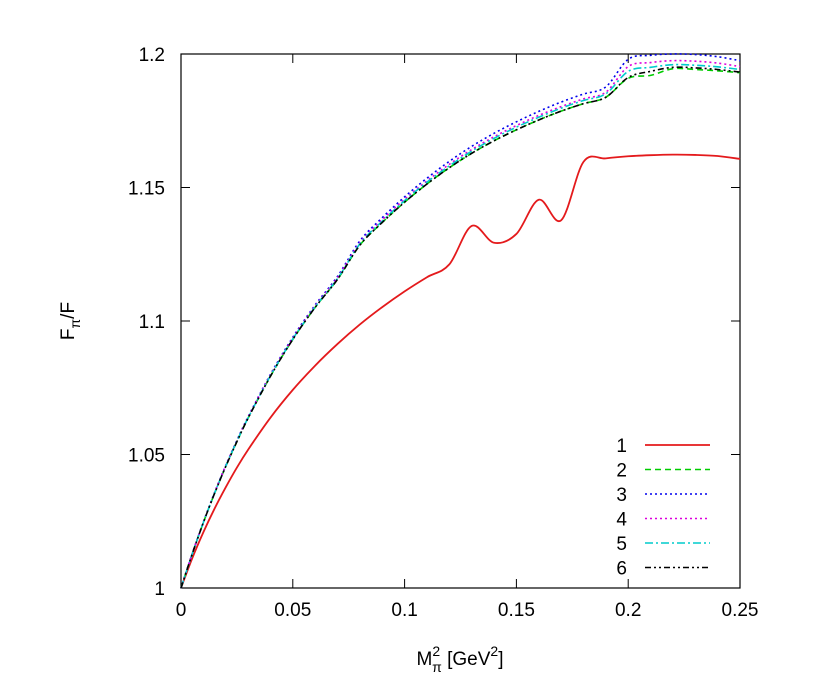 The height and width of the screenshot is (691, 830). What do you see at coordinates (621, 520) in the screenshot?
I see `legend-label-4: 4` at bounding box center [621, 520].